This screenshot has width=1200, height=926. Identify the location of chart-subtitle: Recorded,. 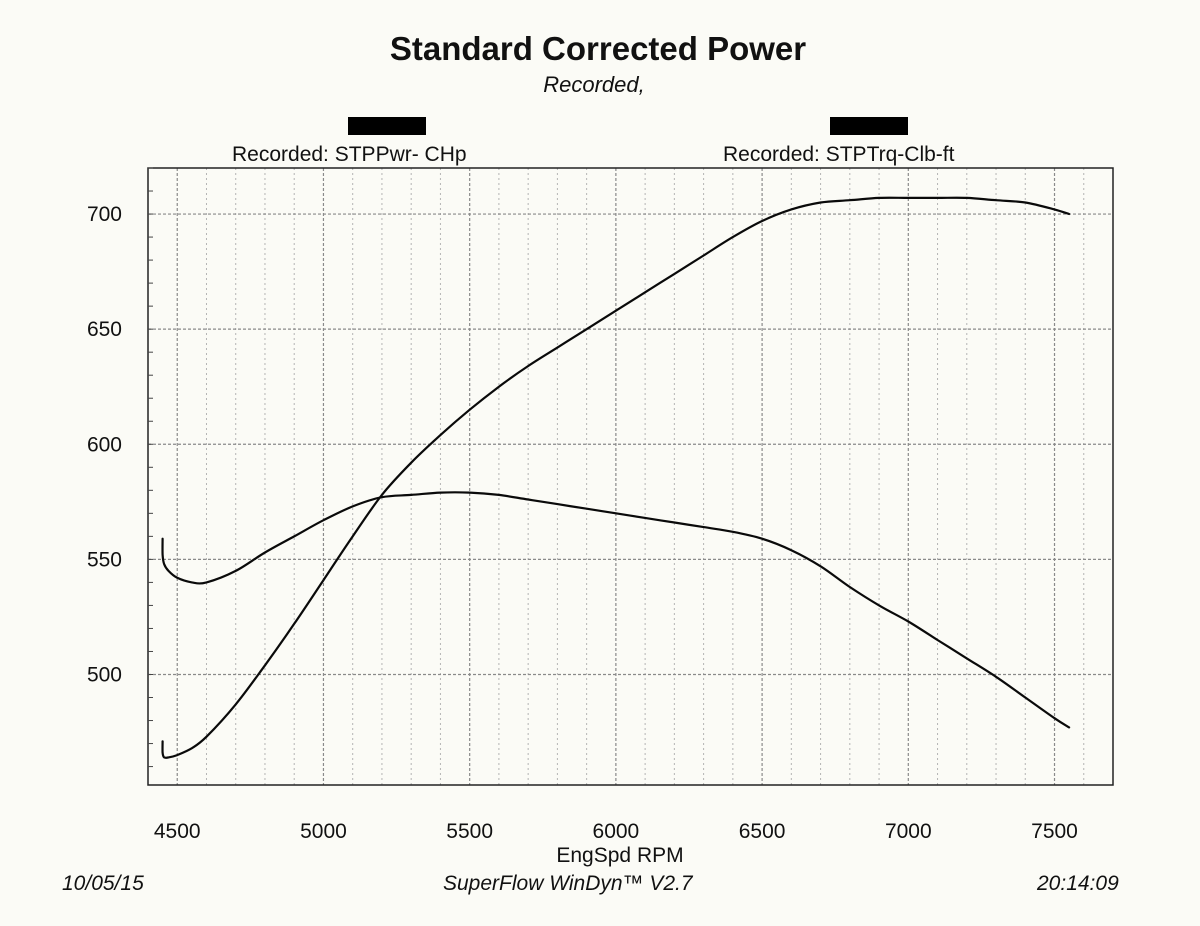
(594, 84).